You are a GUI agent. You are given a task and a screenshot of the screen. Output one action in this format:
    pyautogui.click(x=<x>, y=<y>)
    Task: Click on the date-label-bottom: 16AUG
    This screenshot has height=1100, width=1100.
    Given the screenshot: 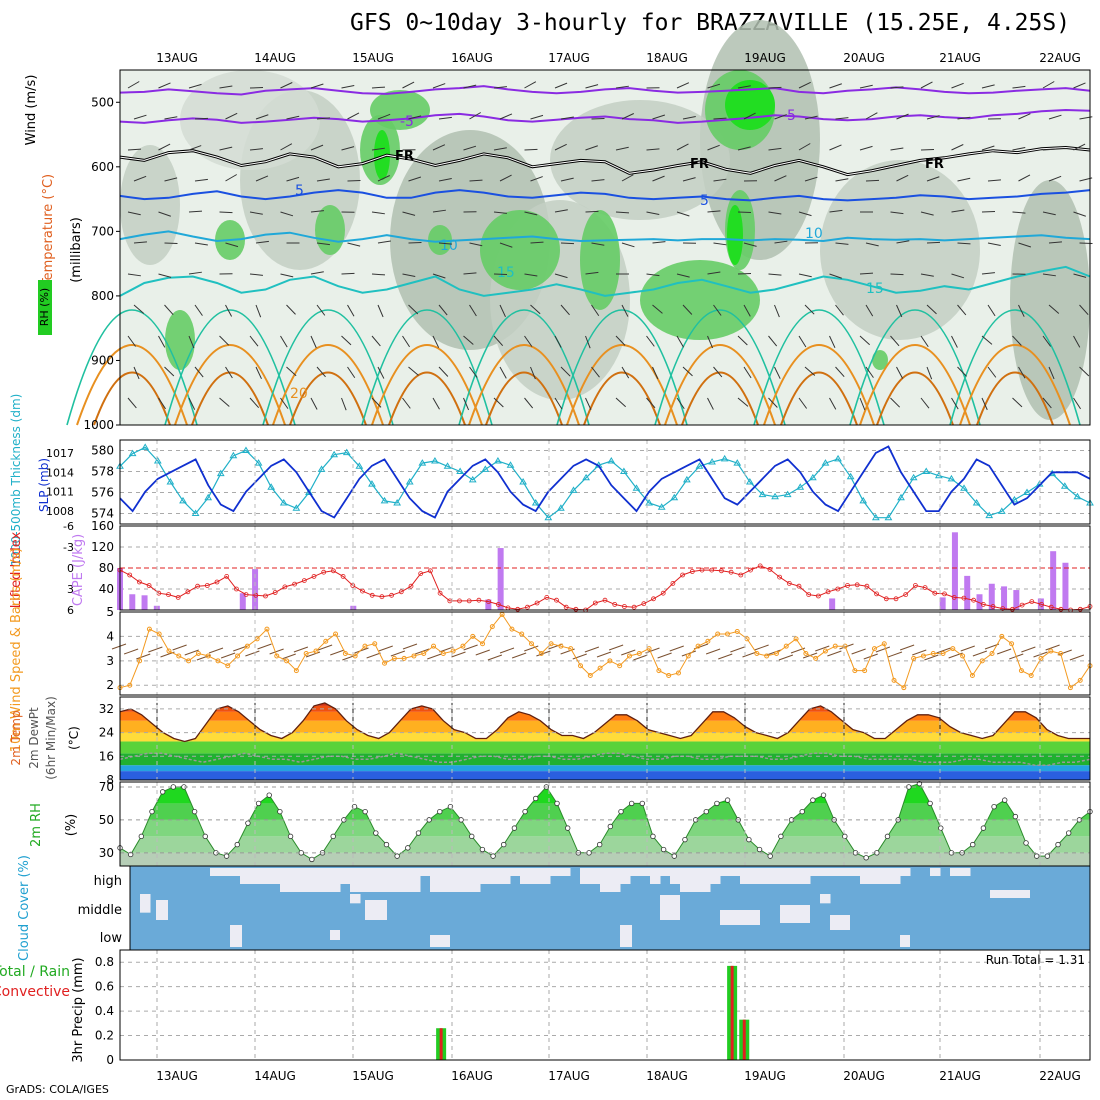 What is the action you would take?
    pyautogui.click(x=472, y=1076)
    